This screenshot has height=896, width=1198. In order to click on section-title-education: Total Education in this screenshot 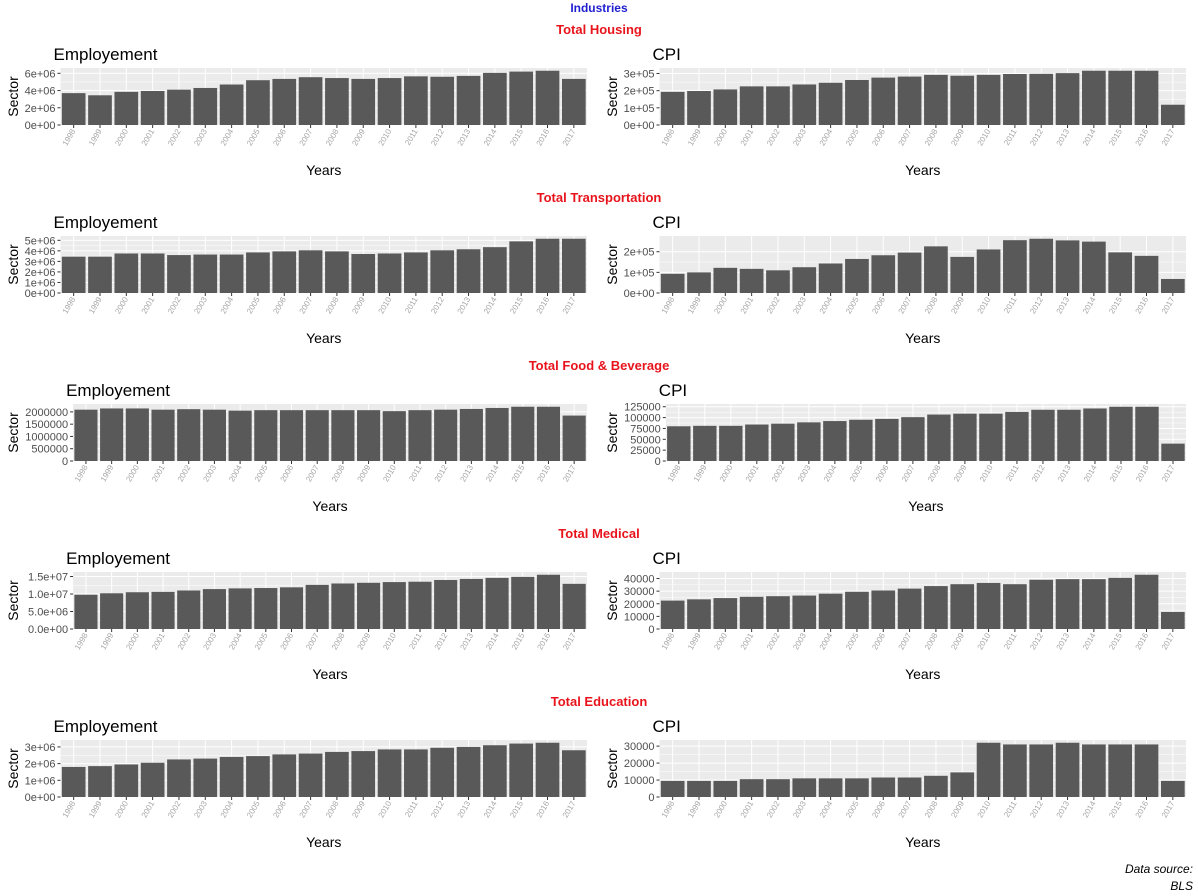, I will do `click(599, 701)`.